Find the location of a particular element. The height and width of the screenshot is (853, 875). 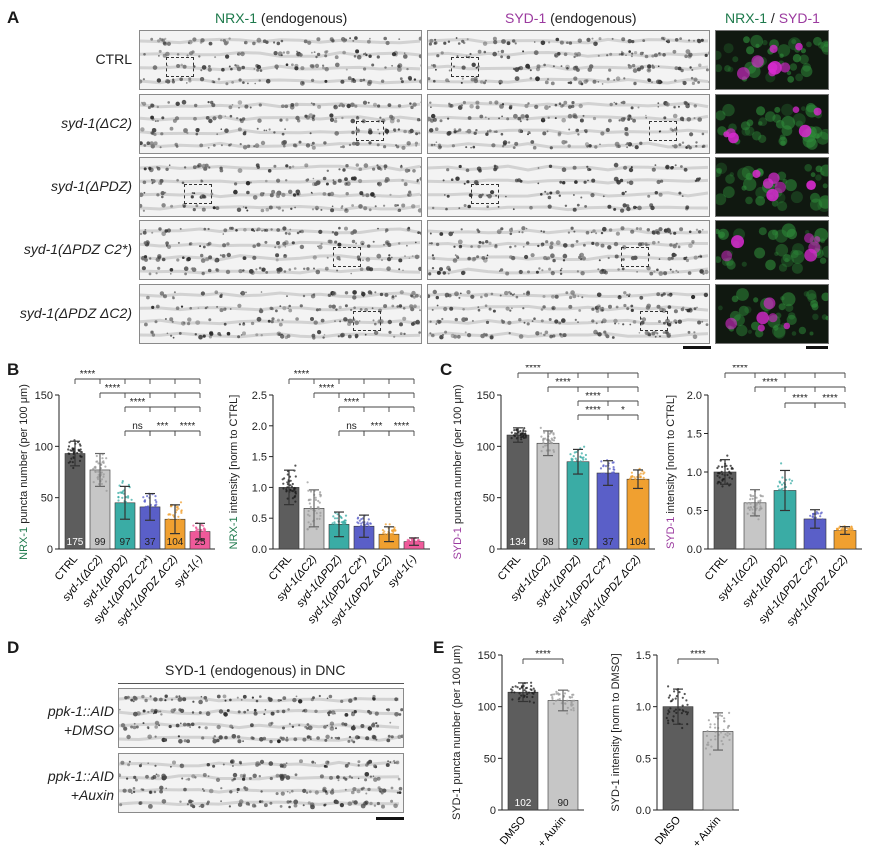

y-tick-label: 2.5 is located at coordinates (259, 396).